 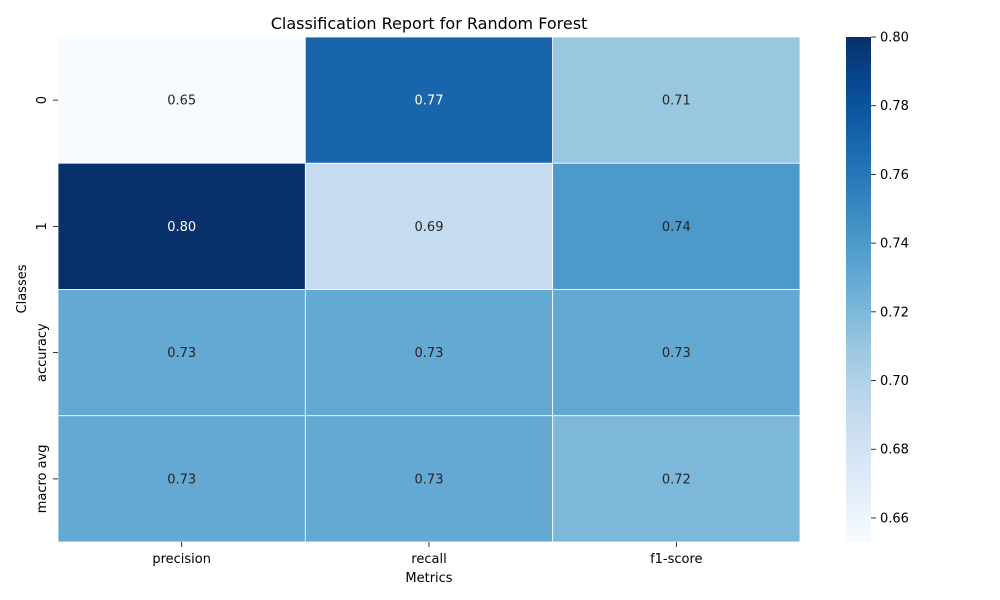 I want to click on y-axis-ticks: 0 1 accuracy macro avg, so click(x=46, y=304).